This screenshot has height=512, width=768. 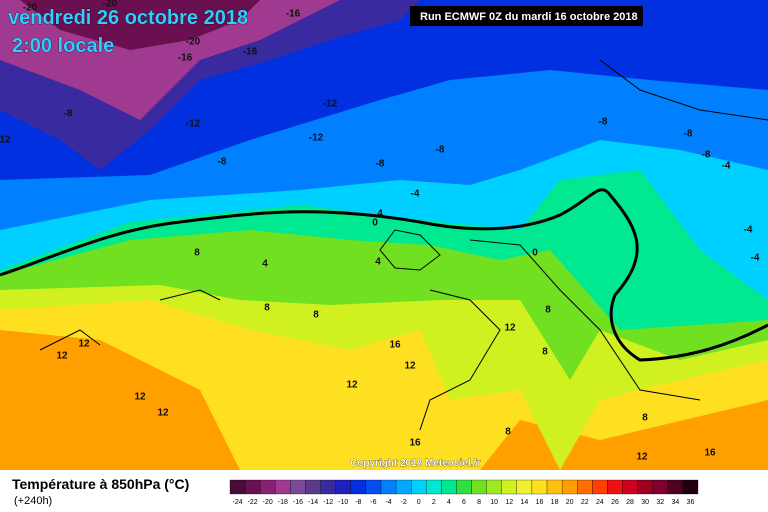 What do you see at coordinates (479, 502) in the screenshot?
I see `scale-label: 8` at bounding box center [479, 502].